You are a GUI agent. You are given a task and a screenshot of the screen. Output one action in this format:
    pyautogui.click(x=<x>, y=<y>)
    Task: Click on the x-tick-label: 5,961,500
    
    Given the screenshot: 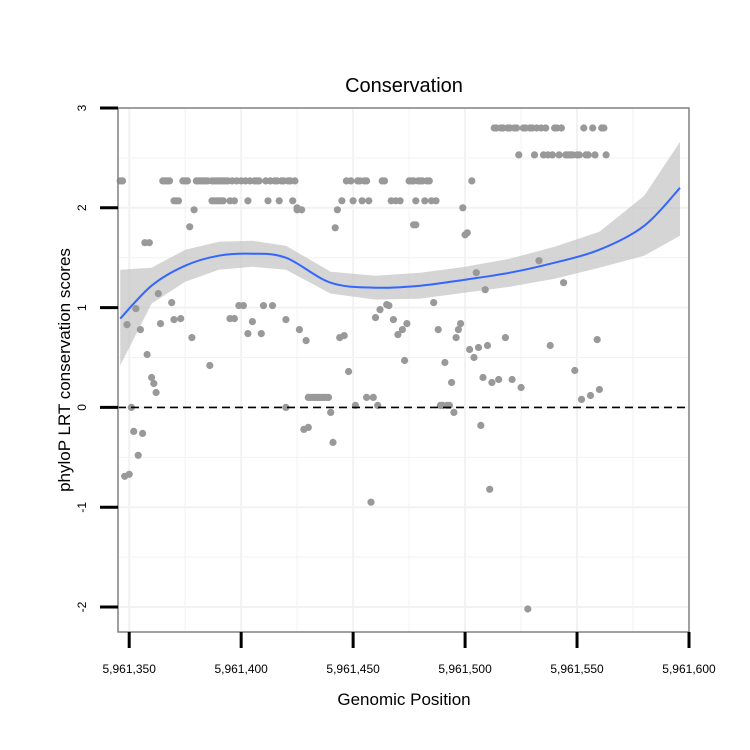 What is the action you would take?
    pyautogui.click(x=465, y=669)
    